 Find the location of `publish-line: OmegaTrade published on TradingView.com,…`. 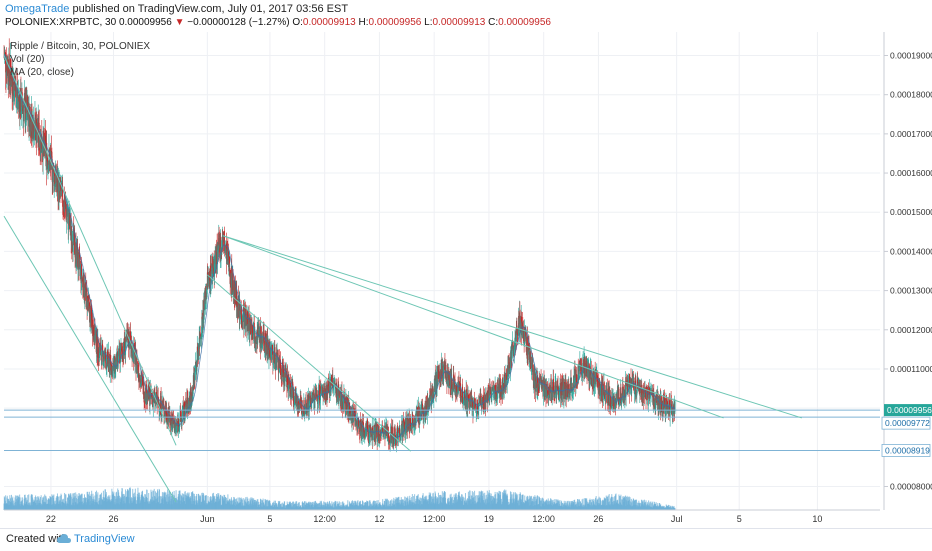

publish-line: OmegaTrade published on TradingView.com,… is located at coordinates (176, 9).